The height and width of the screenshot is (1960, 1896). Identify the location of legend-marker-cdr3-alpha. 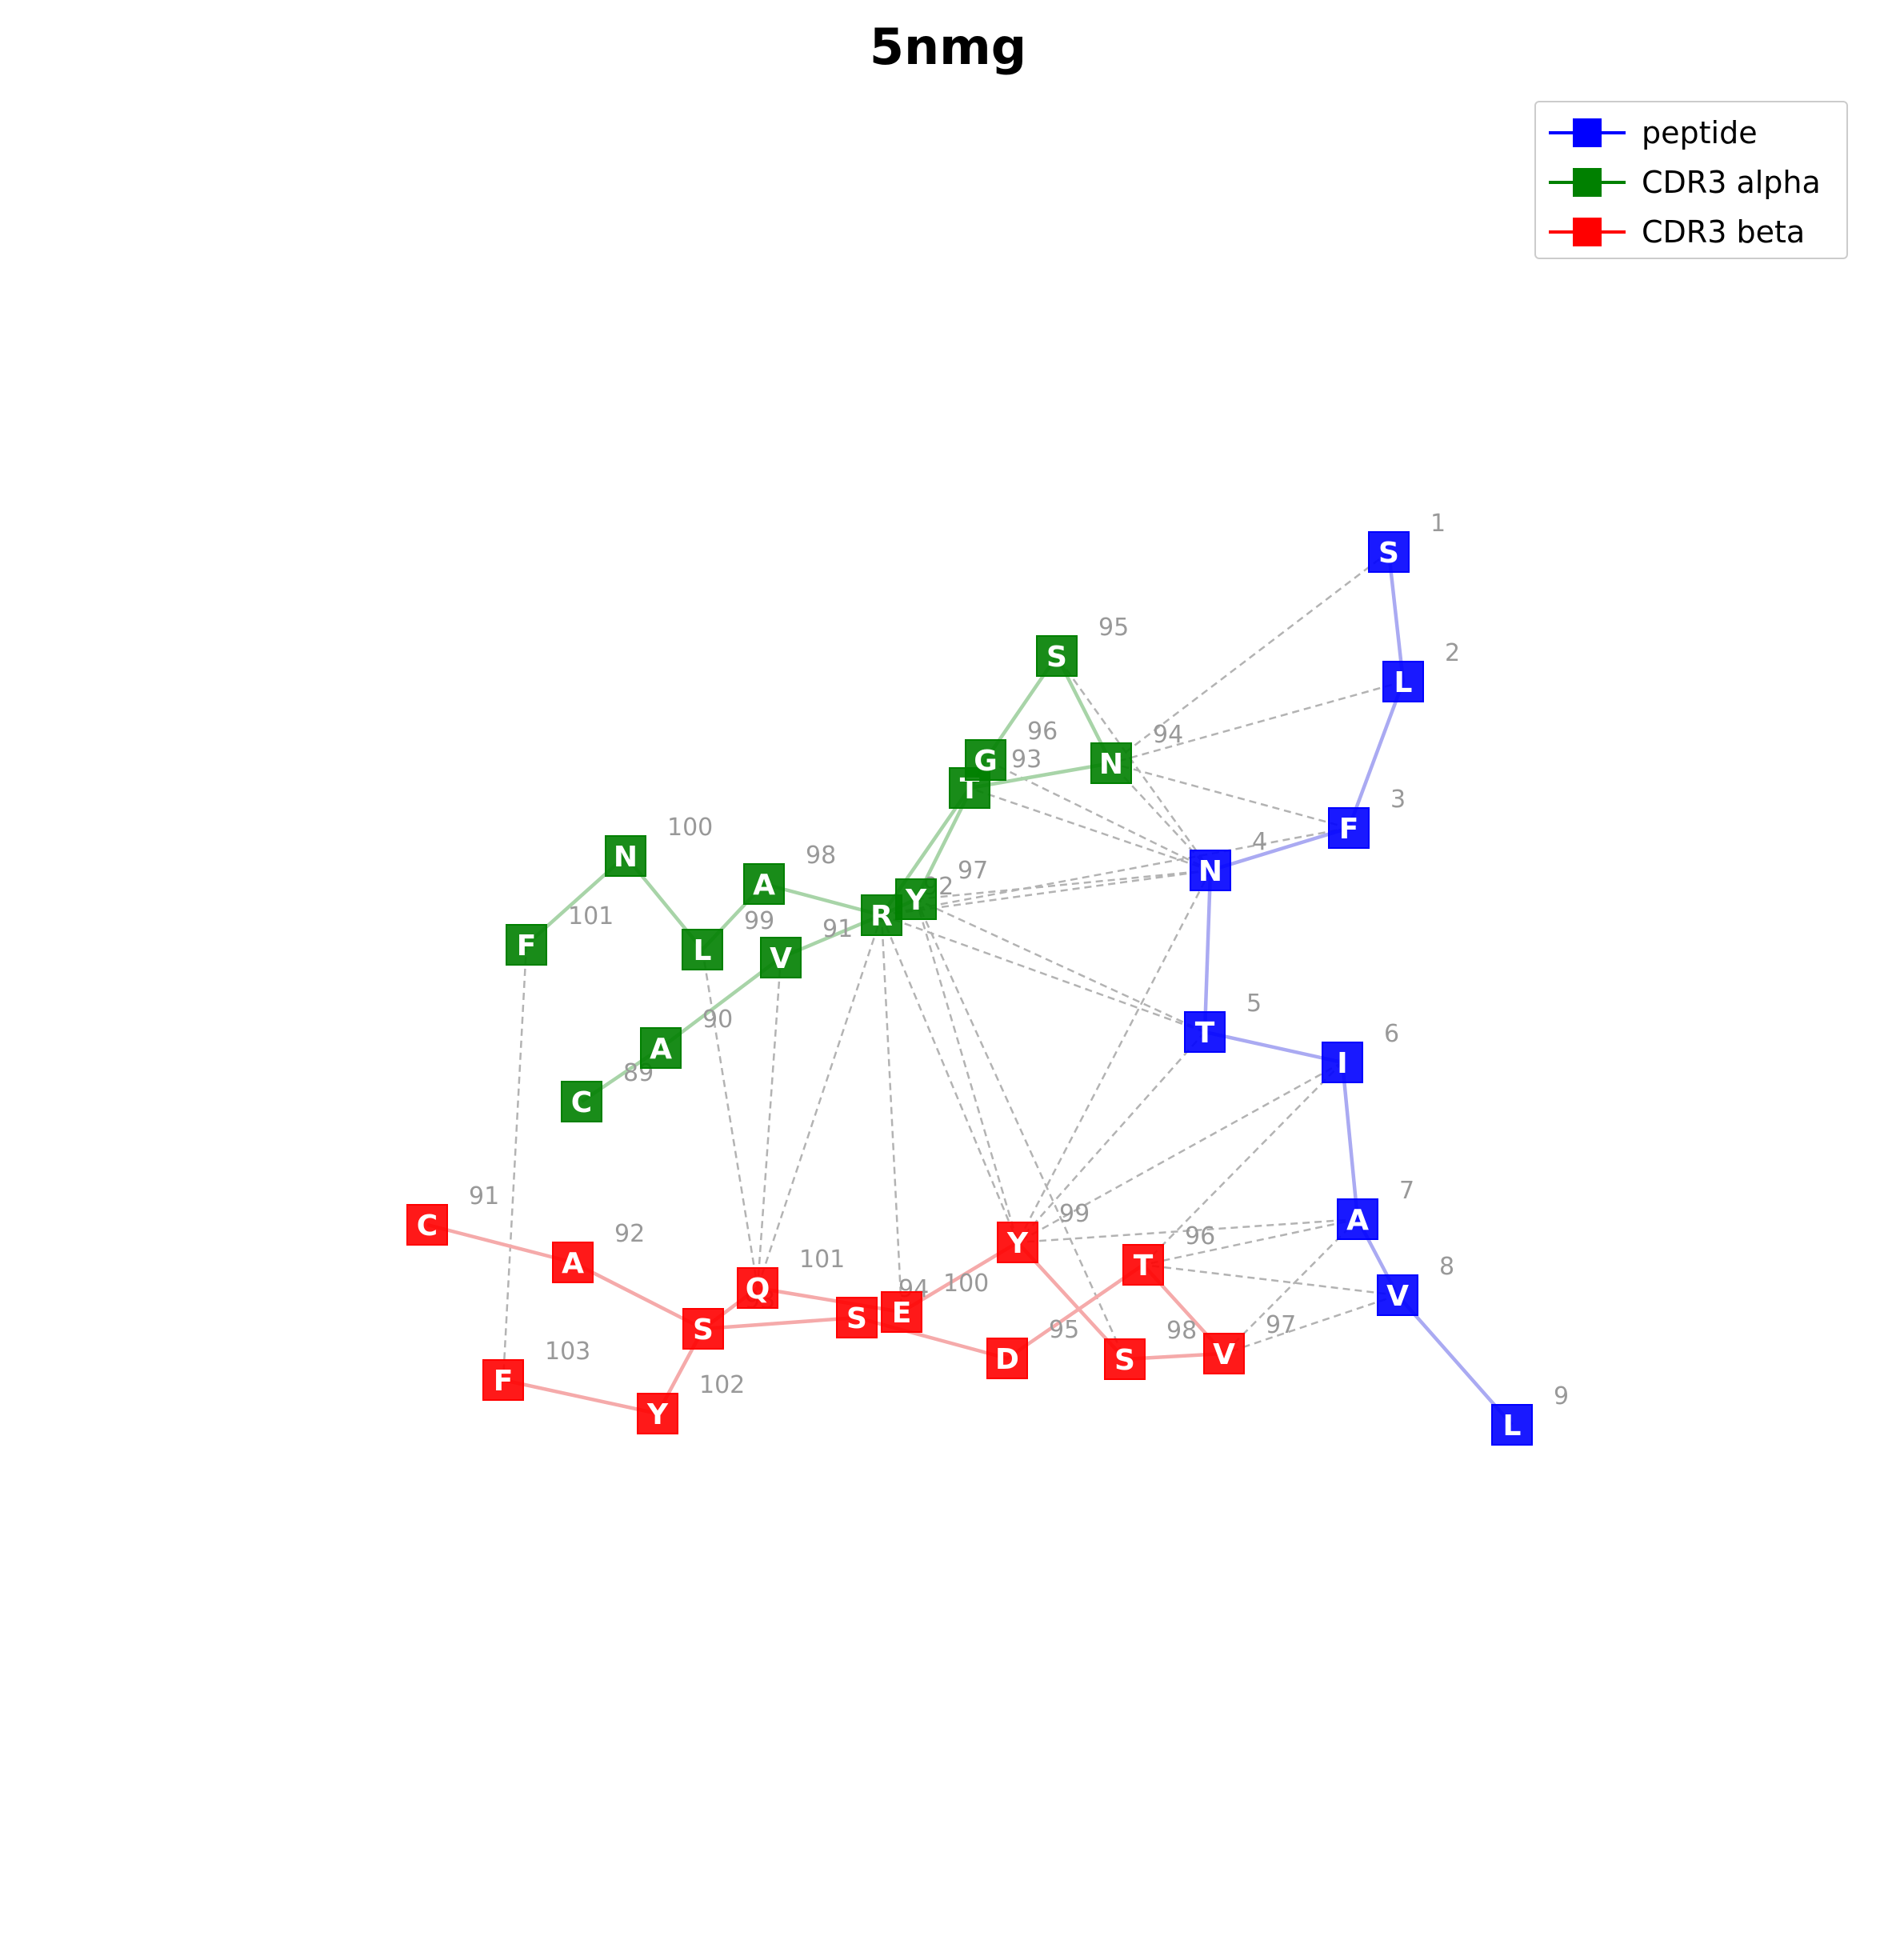
(1587, 182).